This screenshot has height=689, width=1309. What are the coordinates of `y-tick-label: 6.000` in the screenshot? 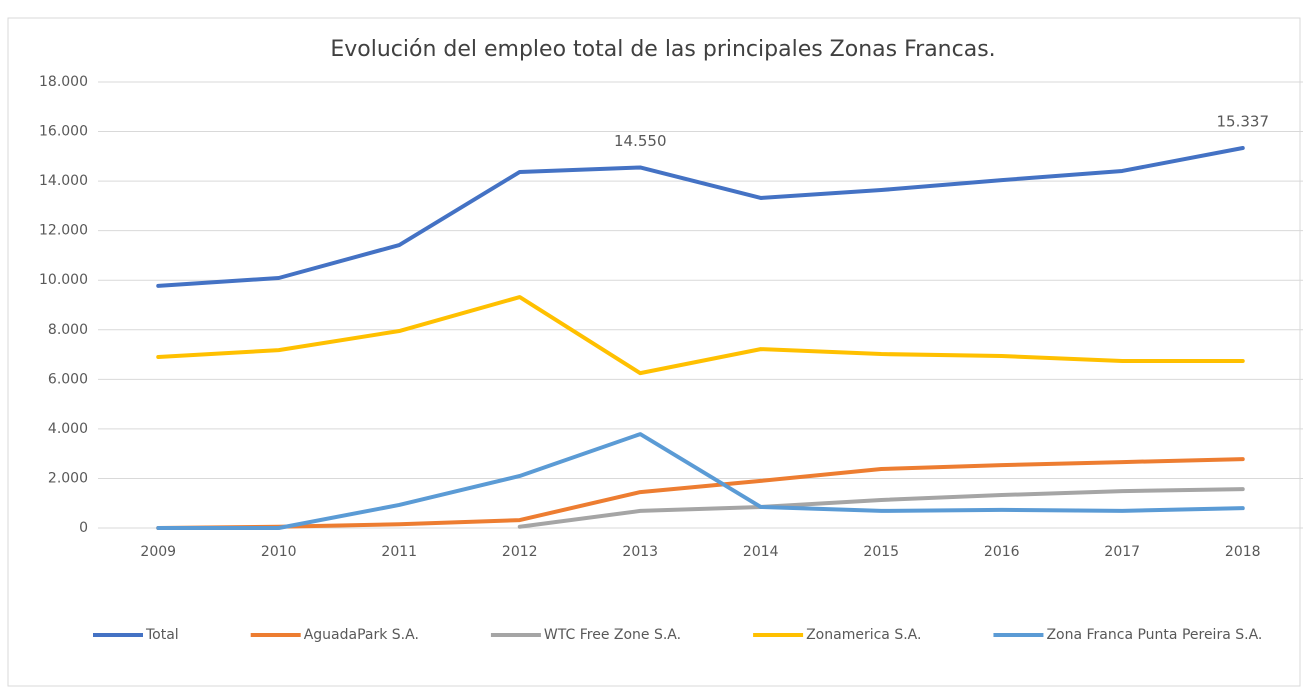 It's located at (68, 379).